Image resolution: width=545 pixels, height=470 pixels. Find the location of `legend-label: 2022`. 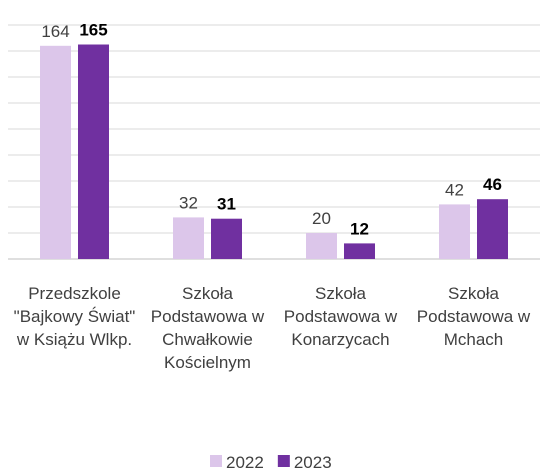

legend-label: 2022 is located at coordinates (245, 461).